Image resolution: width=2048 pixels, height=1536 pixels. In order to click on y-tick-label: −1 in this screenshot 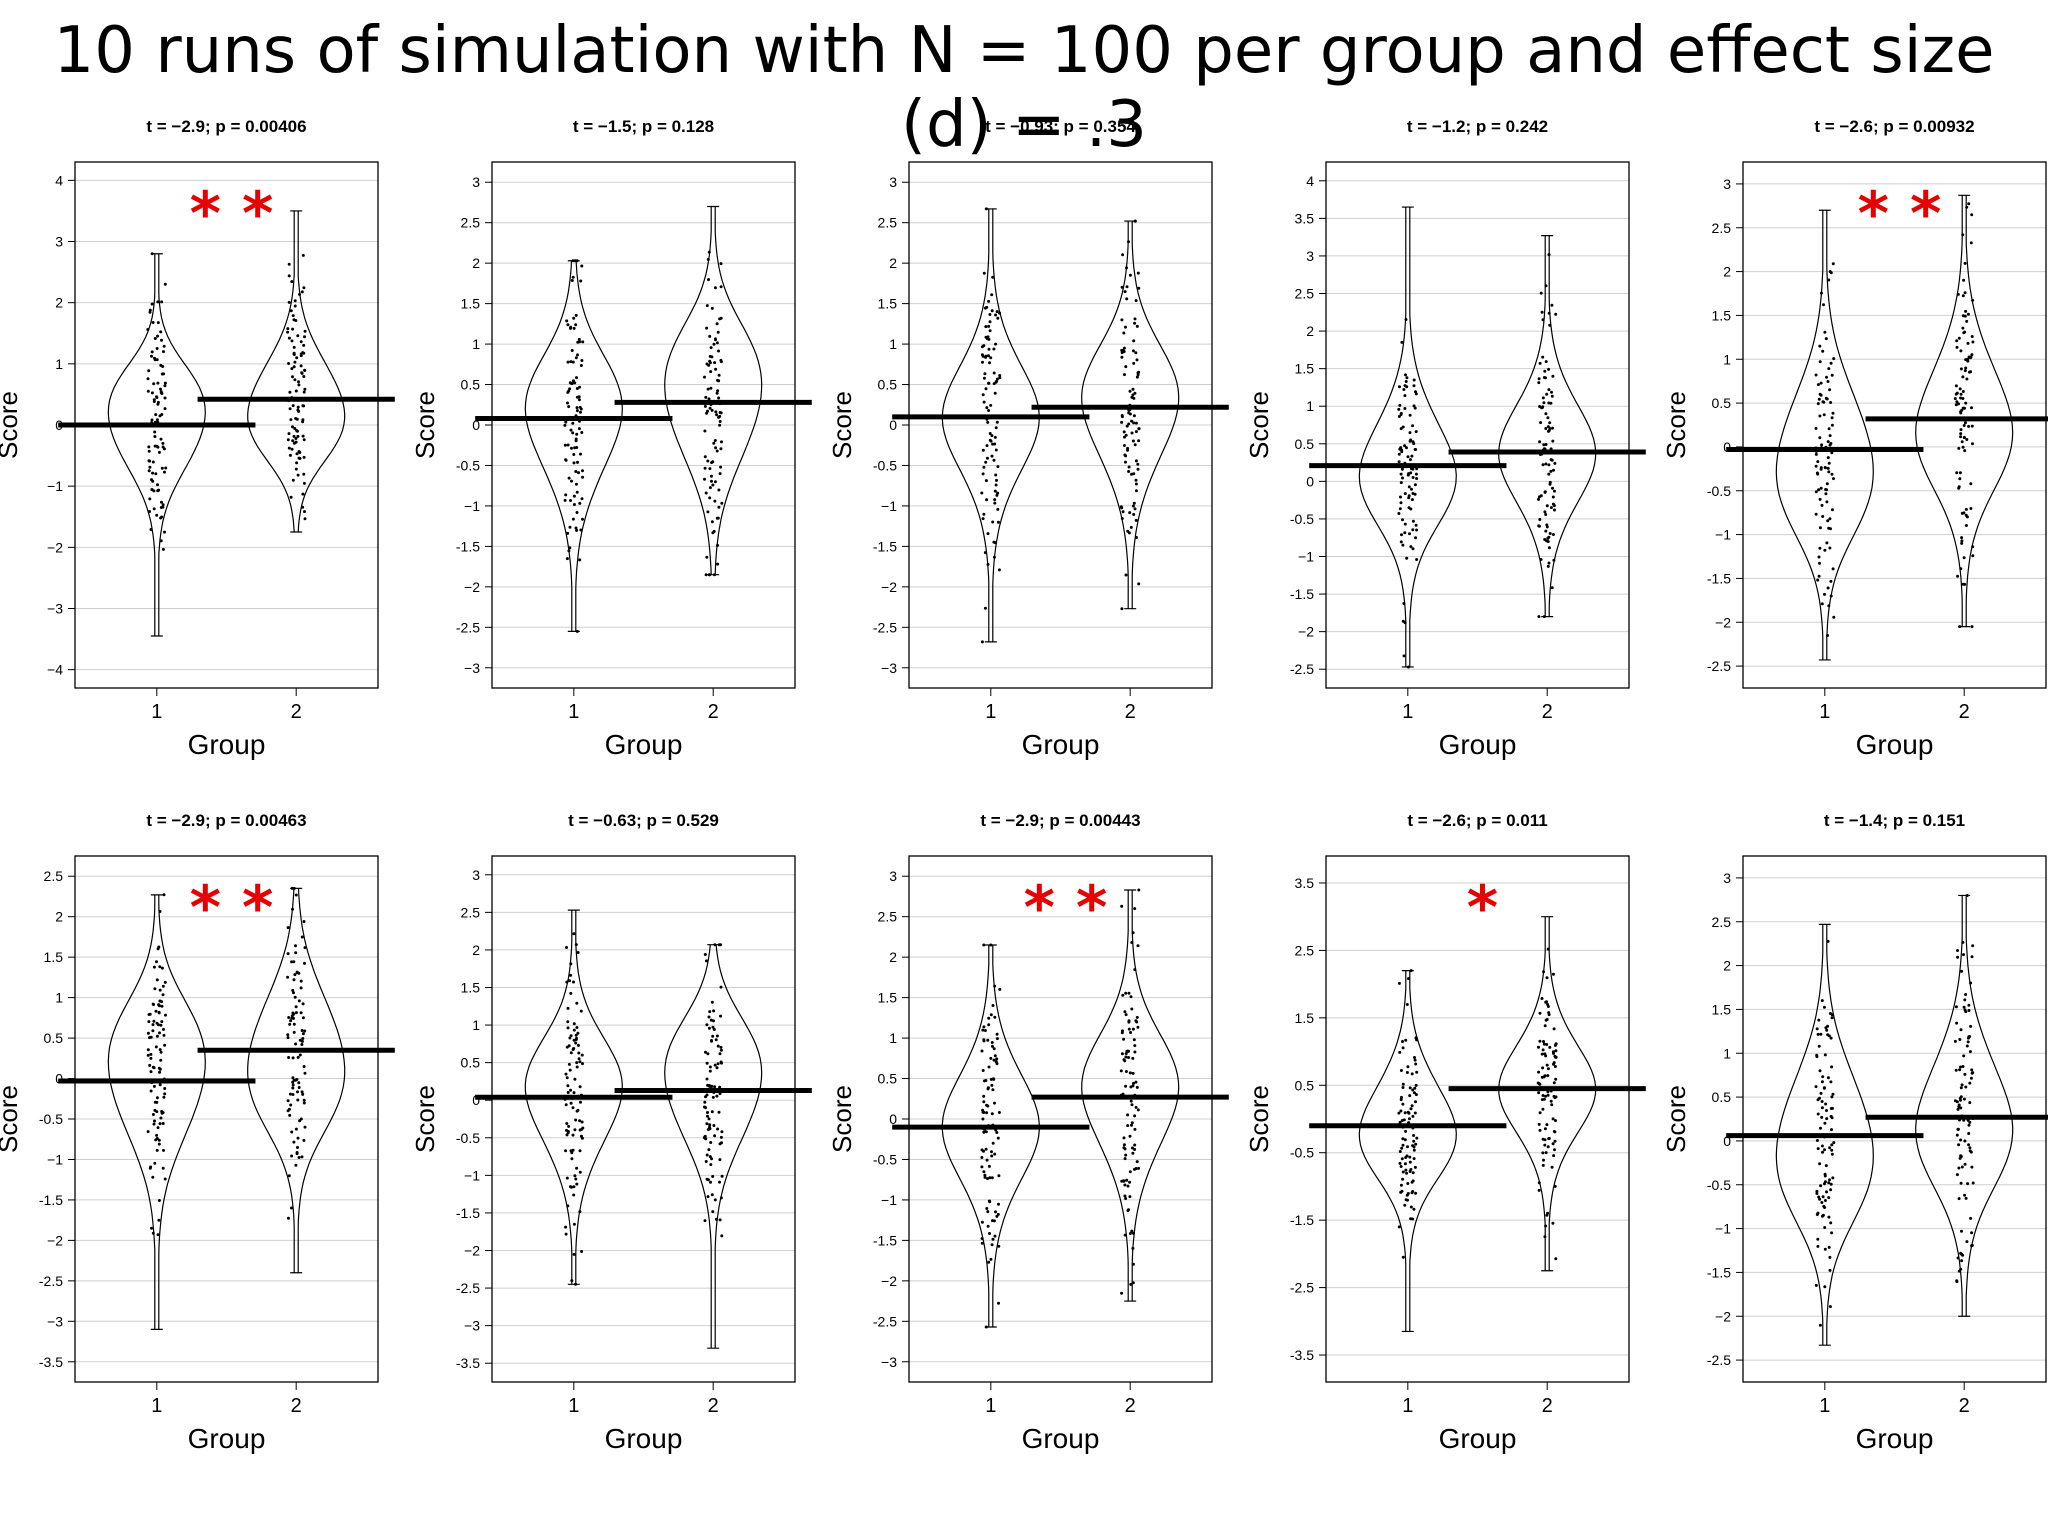, I will do `click(889, 506)`.